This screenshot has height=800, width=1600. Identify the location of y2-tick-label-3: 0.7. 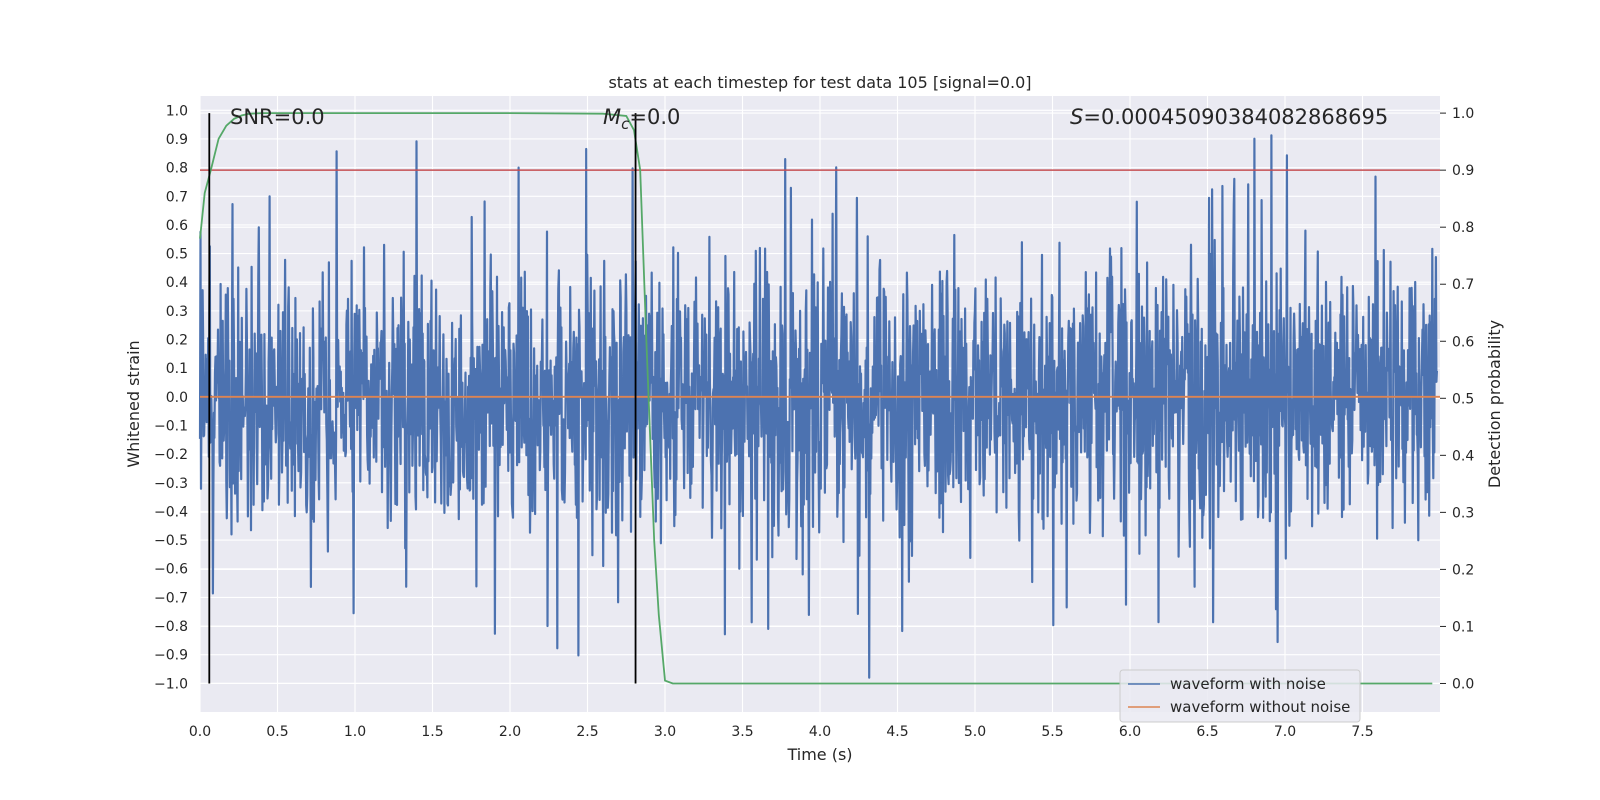
(1463, 285).